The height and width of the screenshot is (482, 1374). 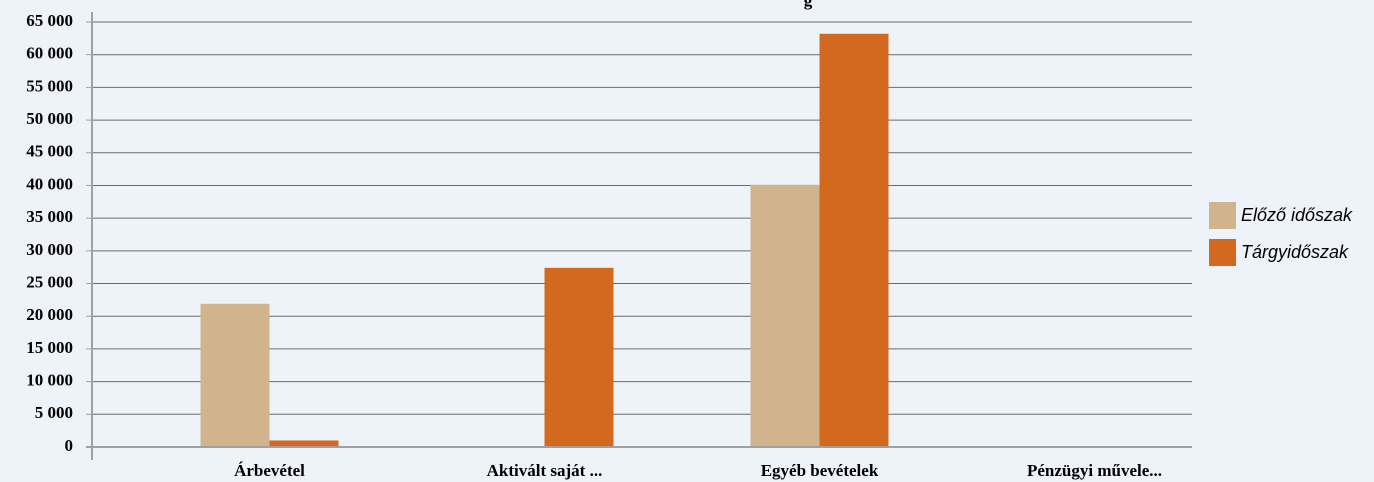 What do you see at coordinates (1297, 215) in the screenshot?
I see `legend-label: Előző időszak` at bounding box center [1297, 215].